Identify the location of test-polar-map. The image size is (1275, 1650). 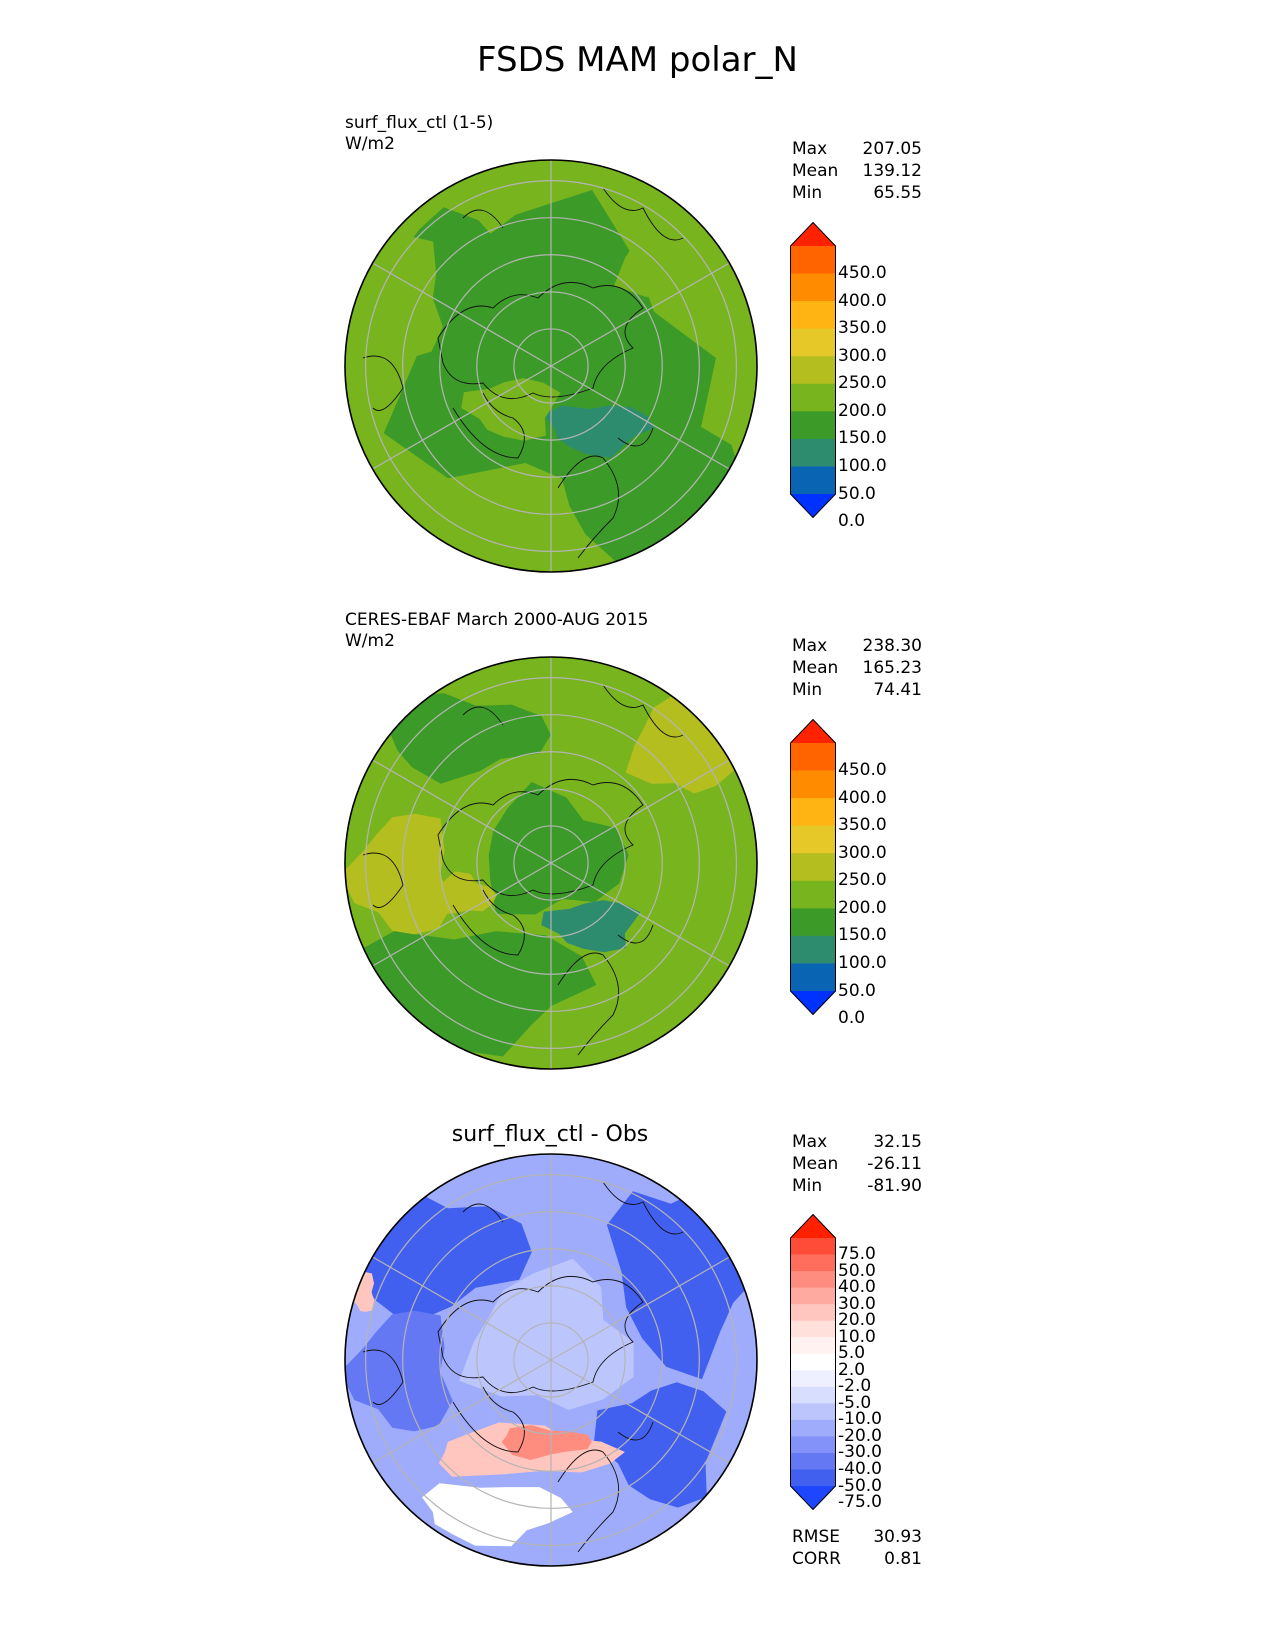
(551, 366).